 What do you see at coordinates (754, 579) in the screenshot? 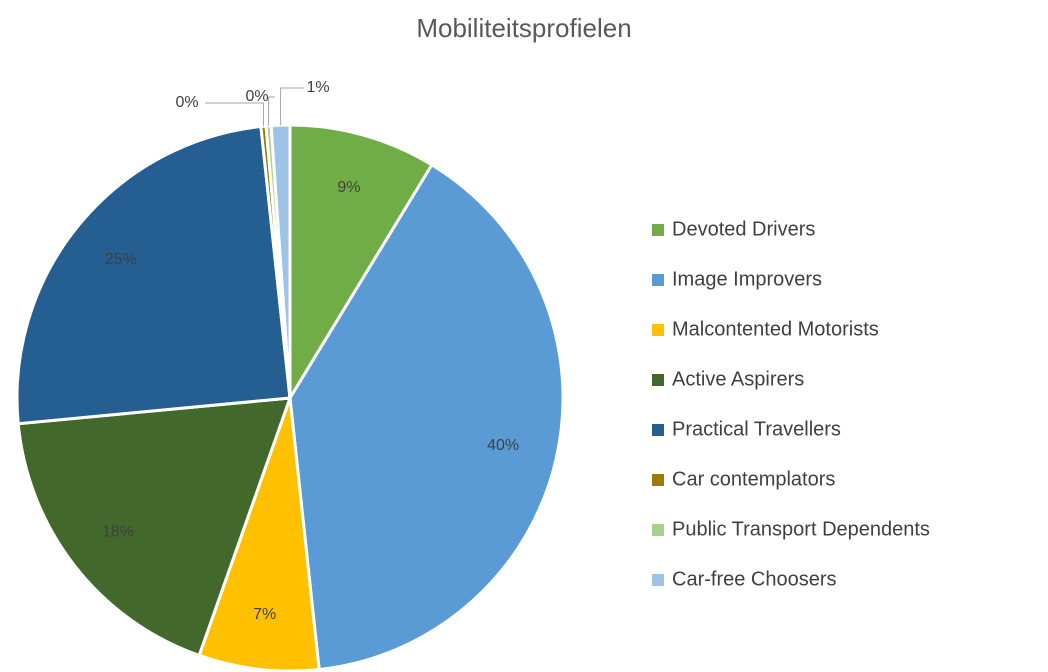
I see `legend-label: Car-free Choosers` at bounding box center [754, 579].